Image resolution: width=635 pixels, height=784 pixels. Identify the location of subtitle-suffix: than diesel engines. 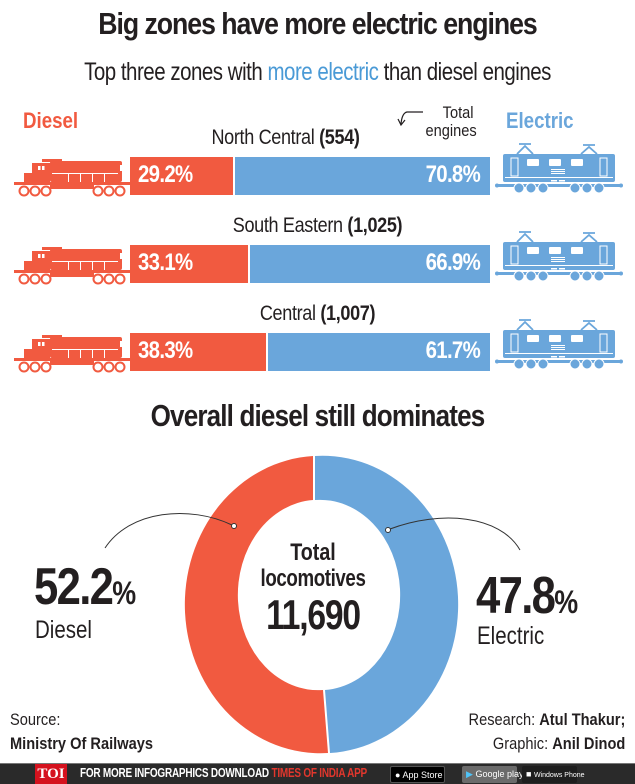
(465, 72).